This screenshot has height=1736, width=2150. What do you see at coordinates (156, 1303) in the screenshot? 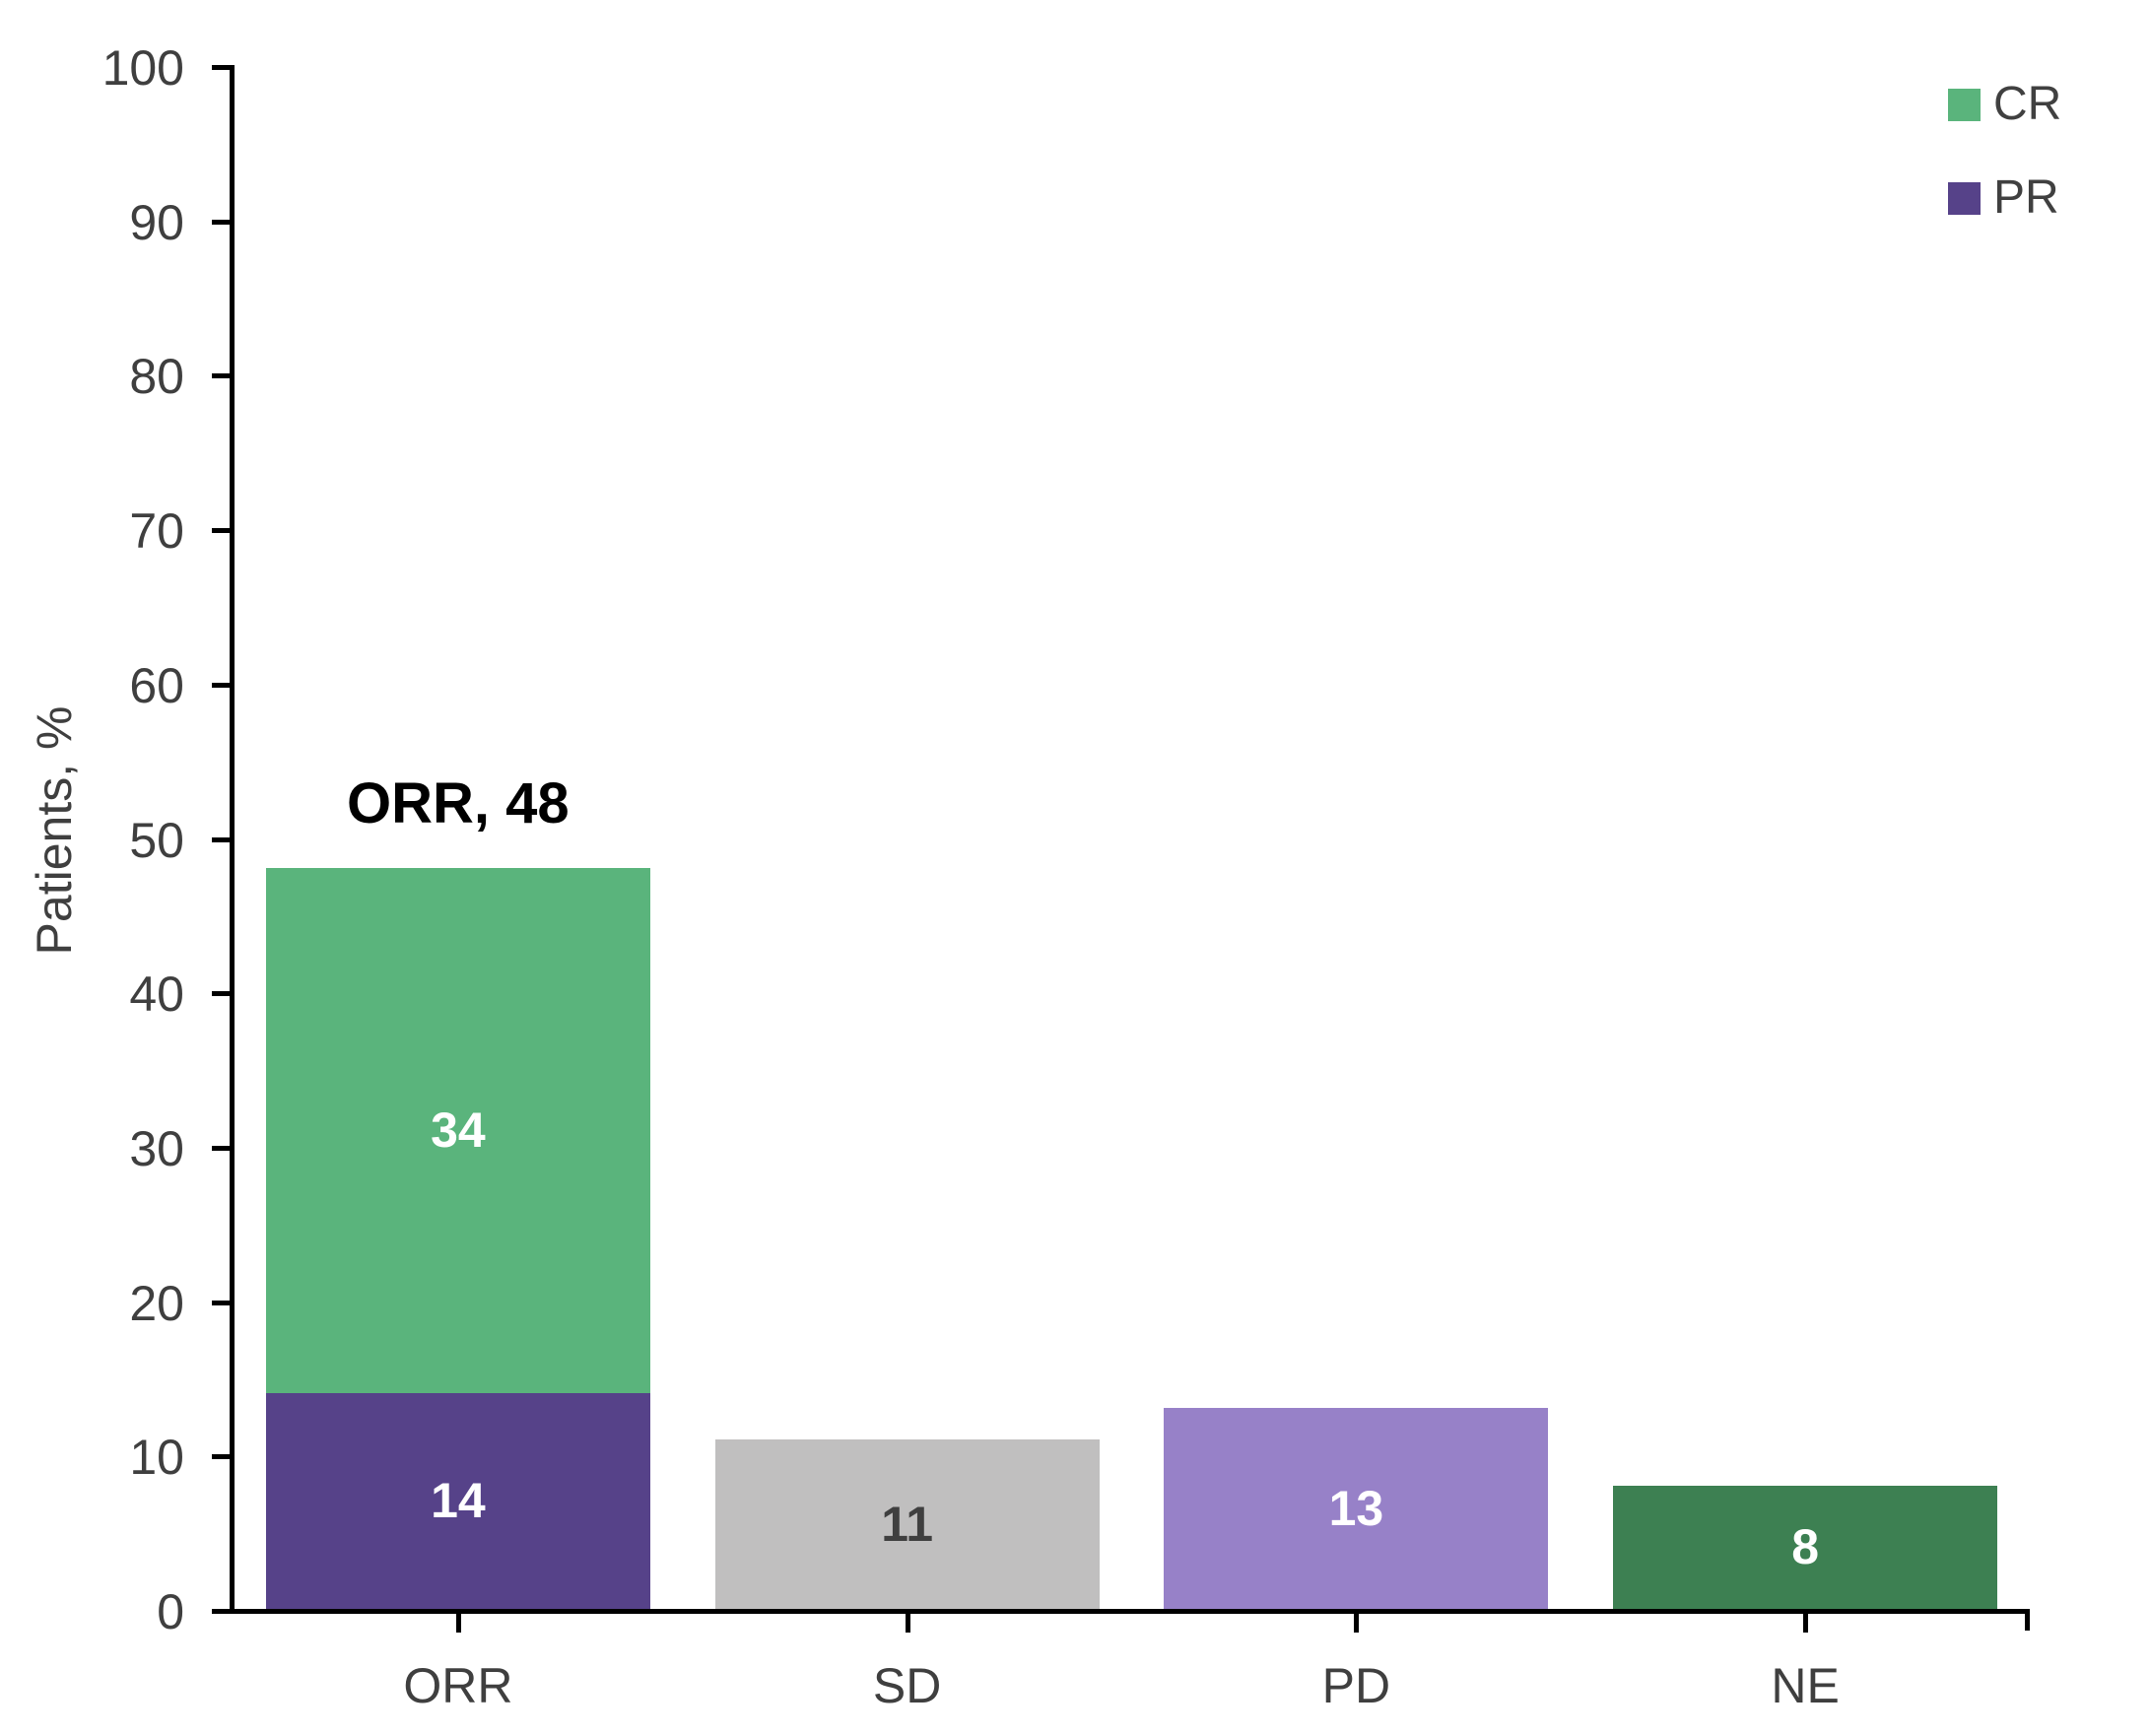
I see `y-tick-label: 20` at bounding box center [156, 1303].